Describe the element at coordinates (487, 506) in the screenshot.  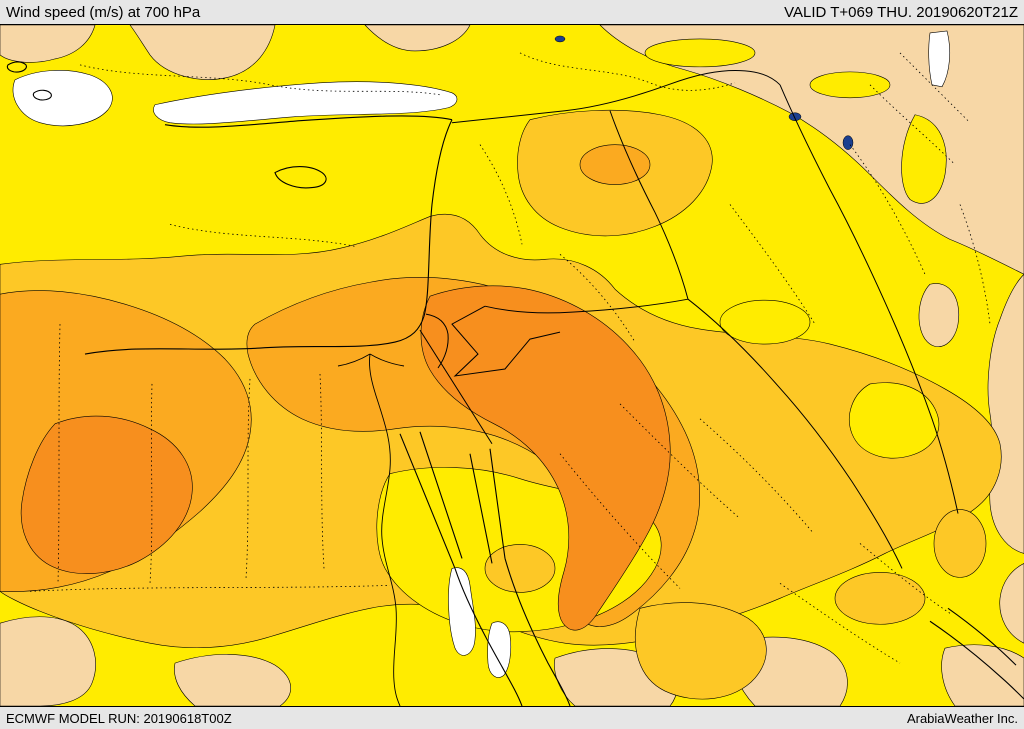
I see `coast-gulf-of-aqaba` at that location.